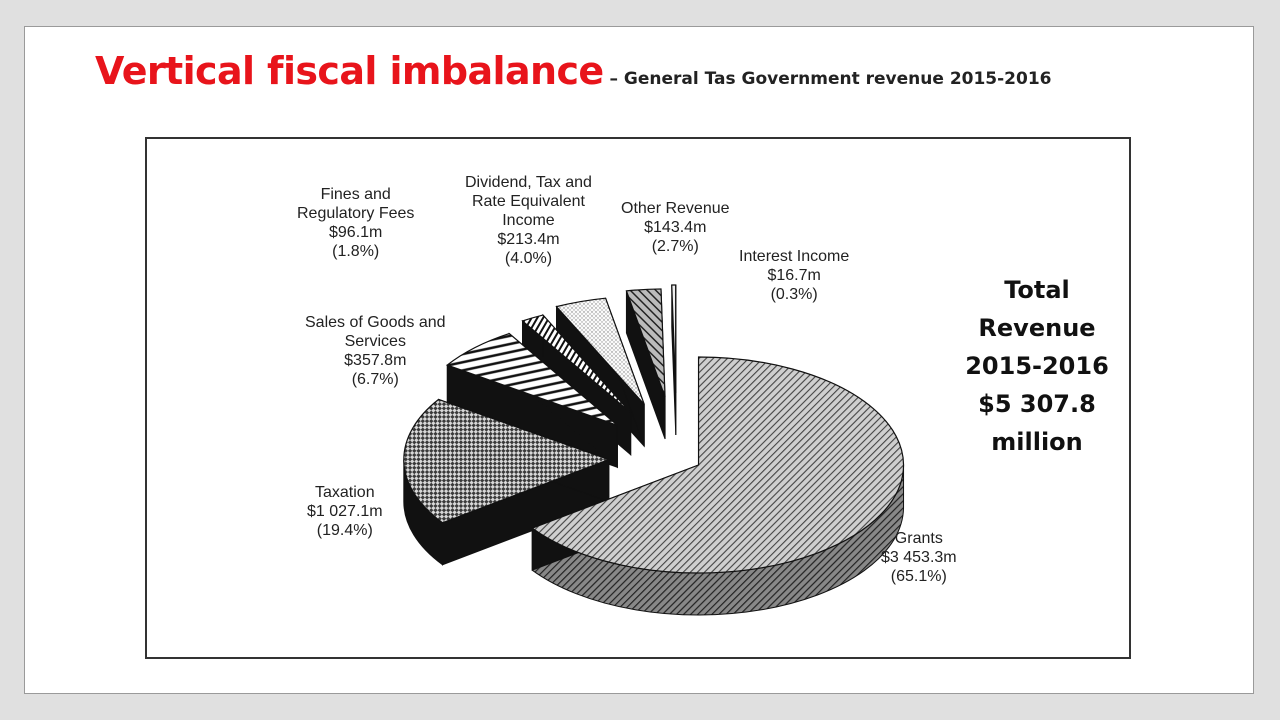 The image size is (1280, 720). I want to click on slice-interest-income, so click(674, 339).